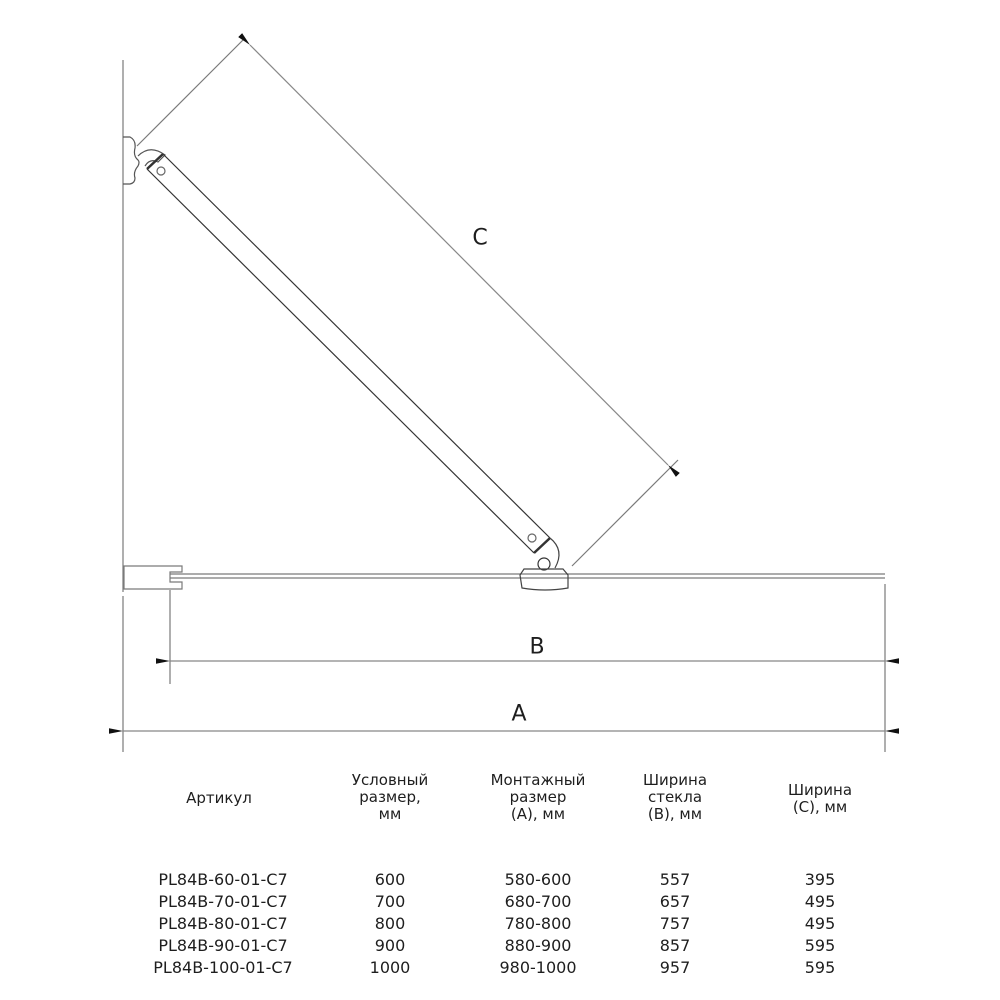 The width and height of the screenshot is (1000, 1000). Describe the element at coordinates (390, 923) in the screenshot. I see `cell-nominal-size: 800` at that location.